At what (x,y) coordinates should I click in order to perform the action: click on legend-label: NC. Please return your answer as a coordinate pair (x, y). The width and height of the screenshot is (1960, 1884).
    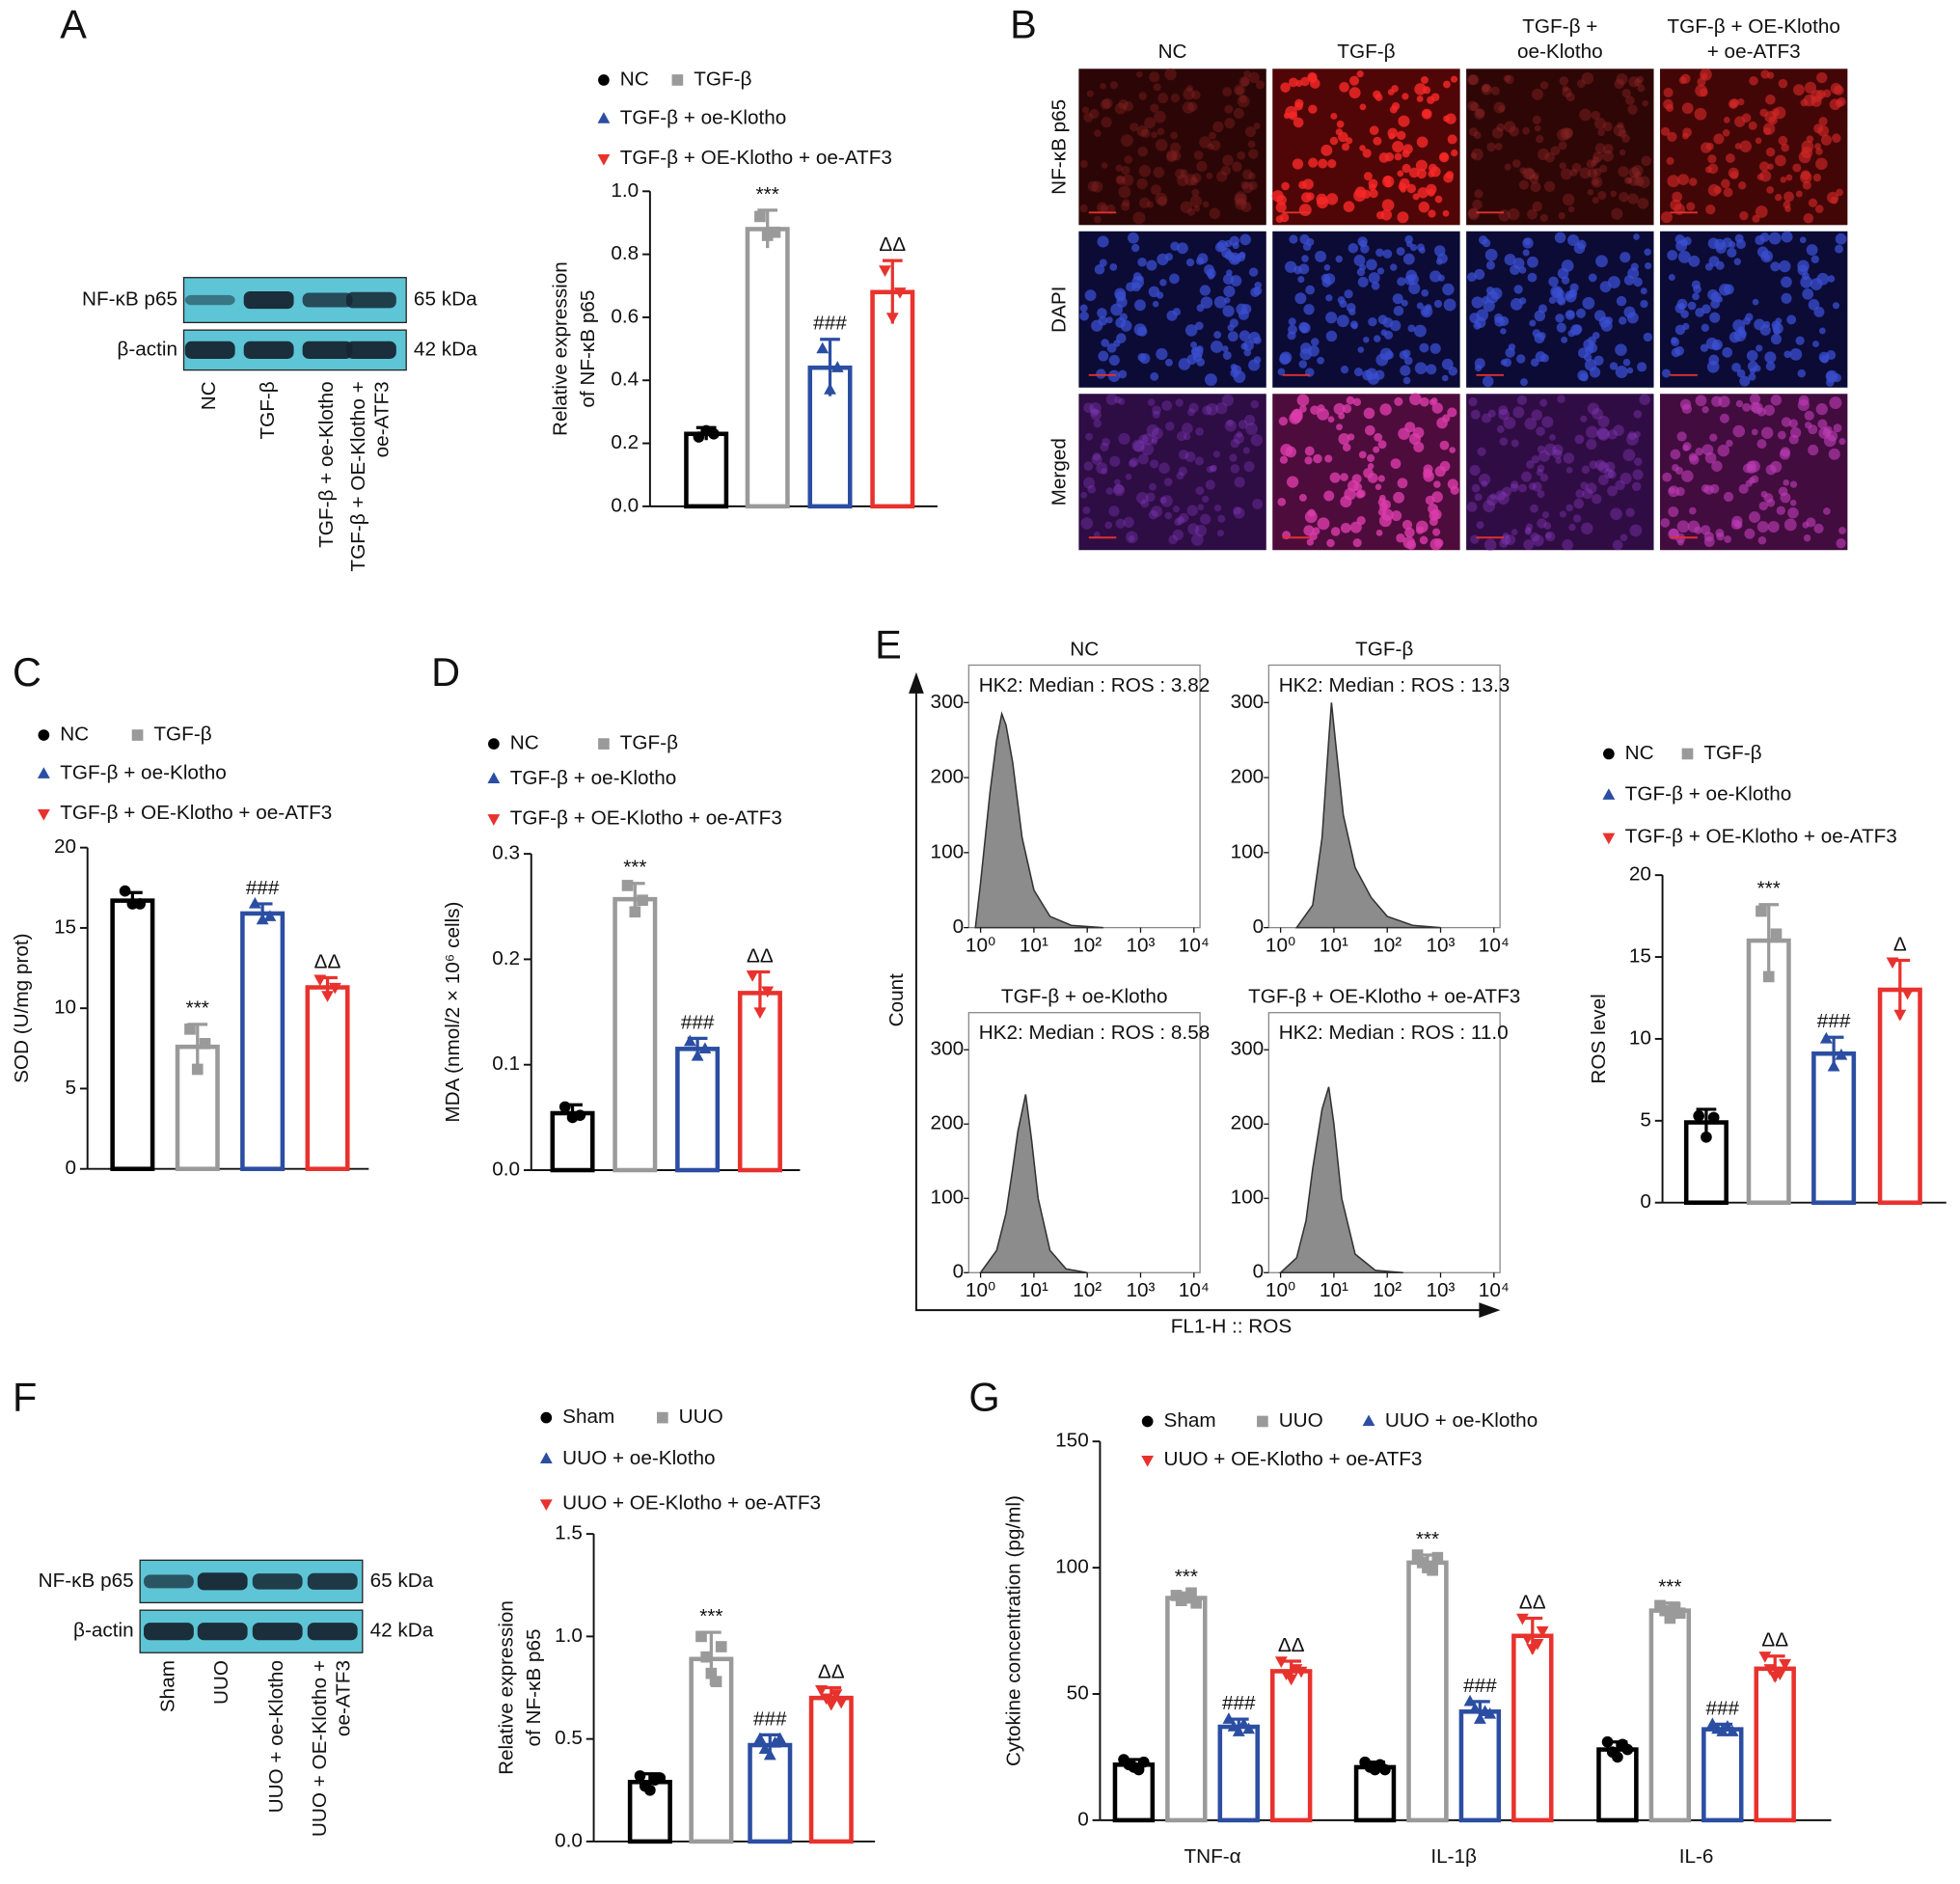
    Looking at the image, I should click on (634, 79).